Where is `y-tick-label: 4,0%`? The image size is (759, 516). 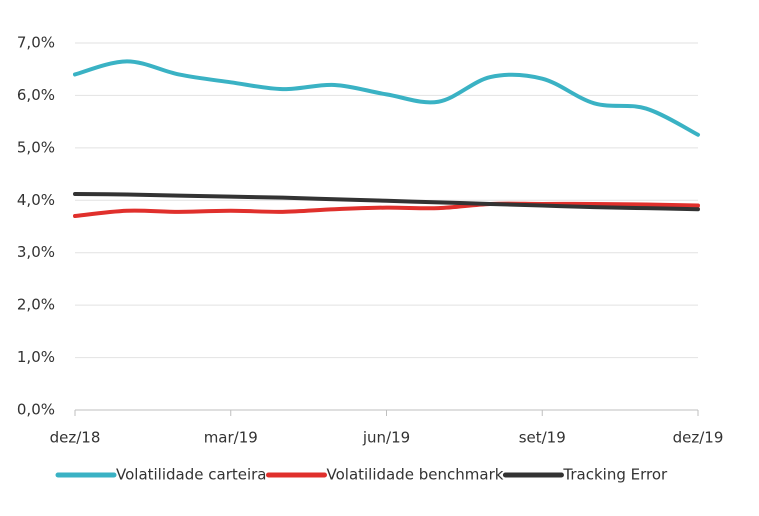
y-tick-label: 4,0% is located at coordinates (36, 200).